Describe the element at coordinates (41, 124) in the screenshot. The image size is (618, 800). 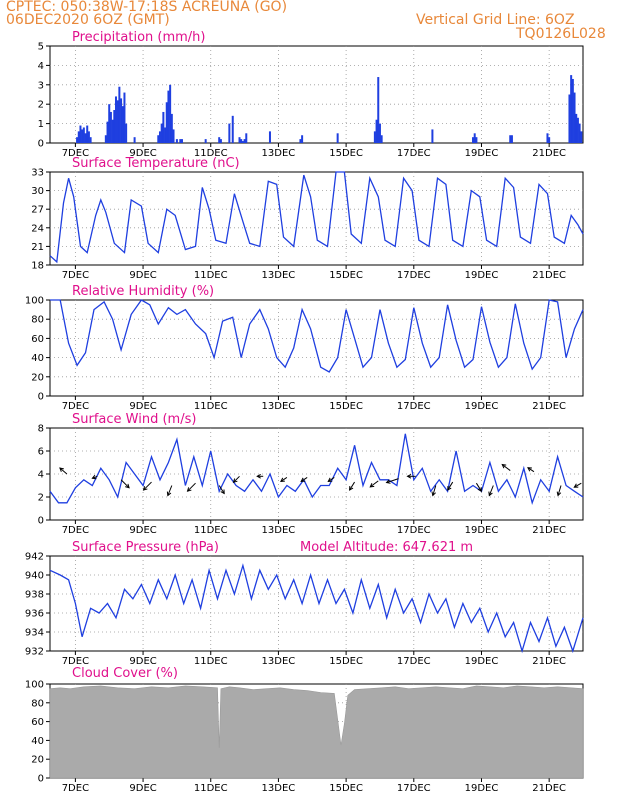
I see `precip-ytick-label: 1` at that location.